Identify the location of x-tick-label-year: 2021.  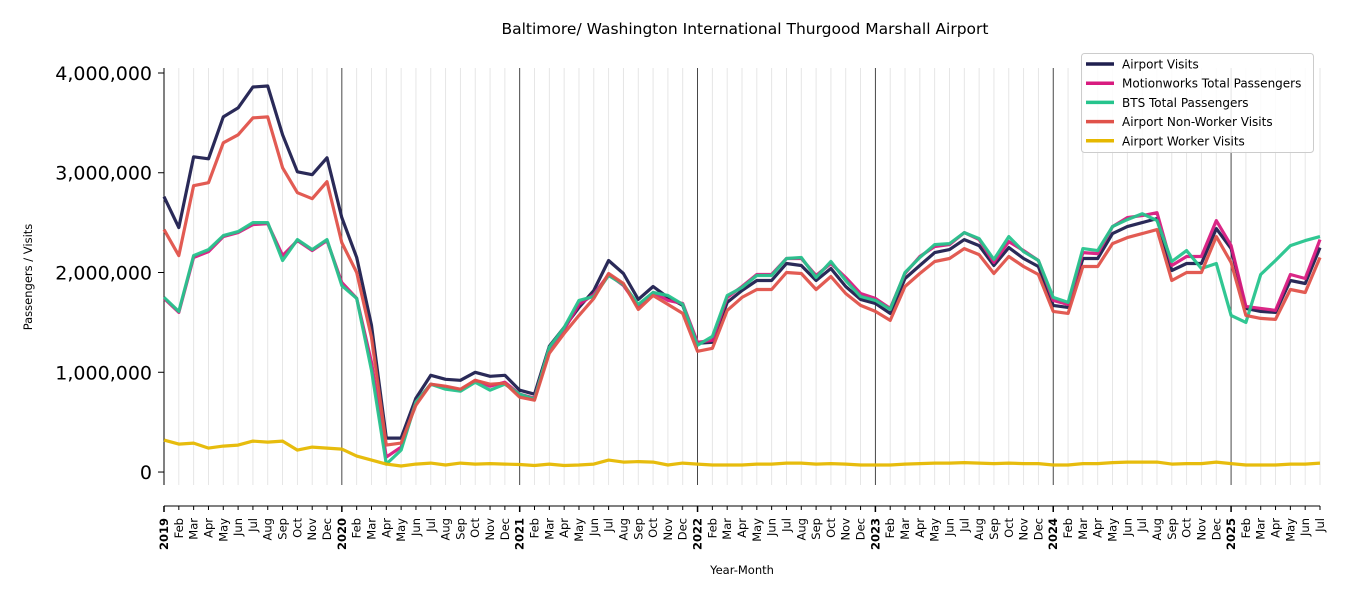
(520, 534).